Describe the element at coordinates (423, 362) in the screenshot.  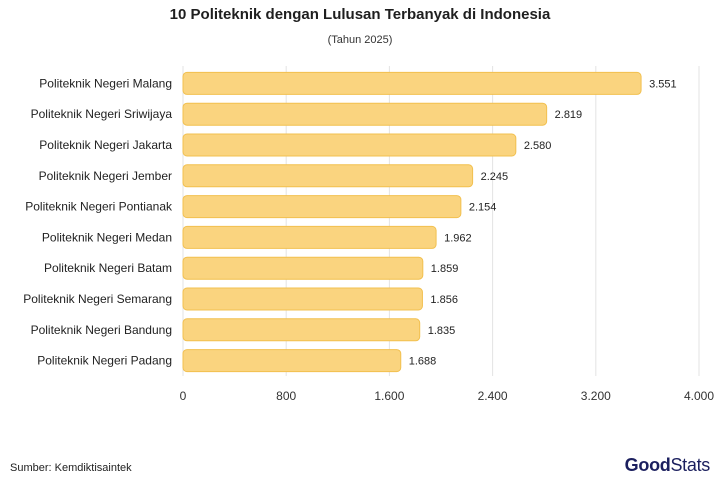
I see `value-label: 1.688` at that location.